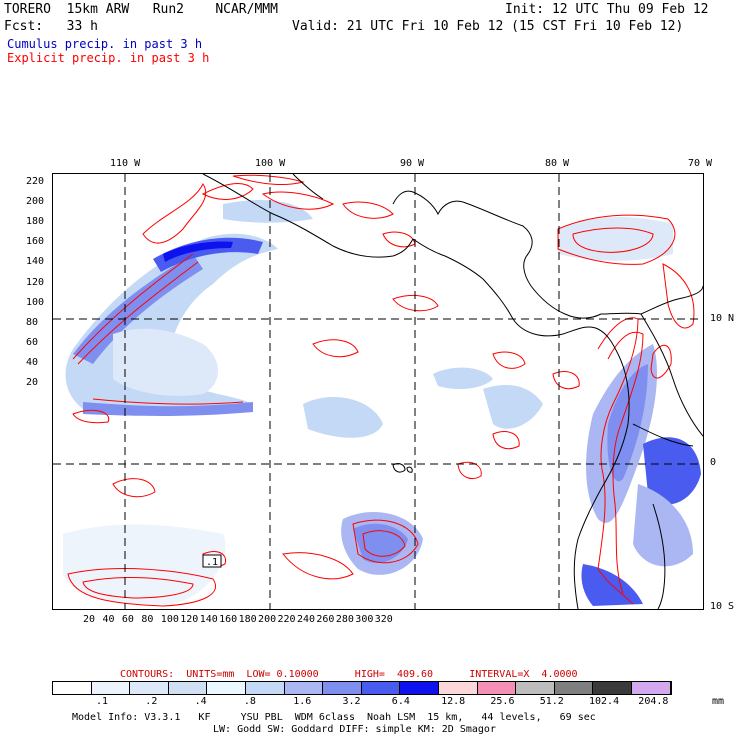 The image size is (740, 740). I want to click on x-tick-label: 120, so click(189, 619).